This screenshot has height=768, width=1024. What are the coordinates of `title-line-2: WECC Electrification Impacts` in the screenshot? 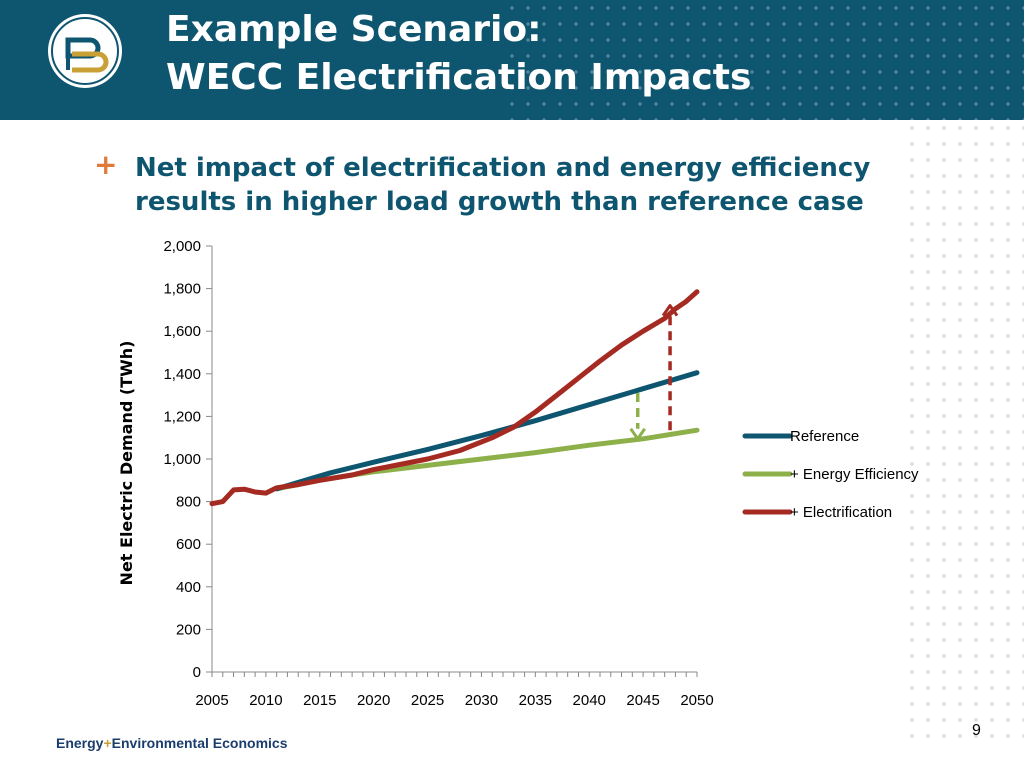 It's located at (459, 77).